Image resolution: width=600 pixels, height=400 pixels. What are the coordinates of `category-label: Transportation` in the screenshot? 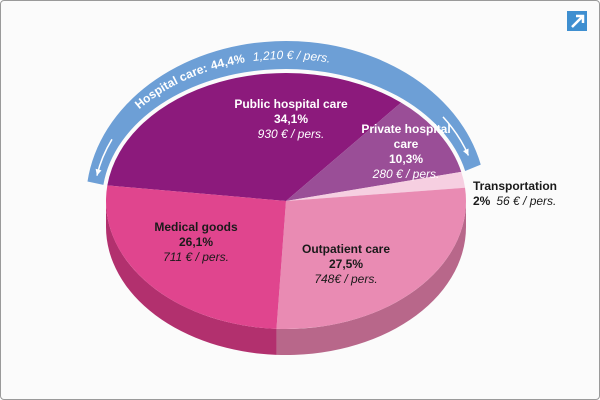 It's located at (515, 186).